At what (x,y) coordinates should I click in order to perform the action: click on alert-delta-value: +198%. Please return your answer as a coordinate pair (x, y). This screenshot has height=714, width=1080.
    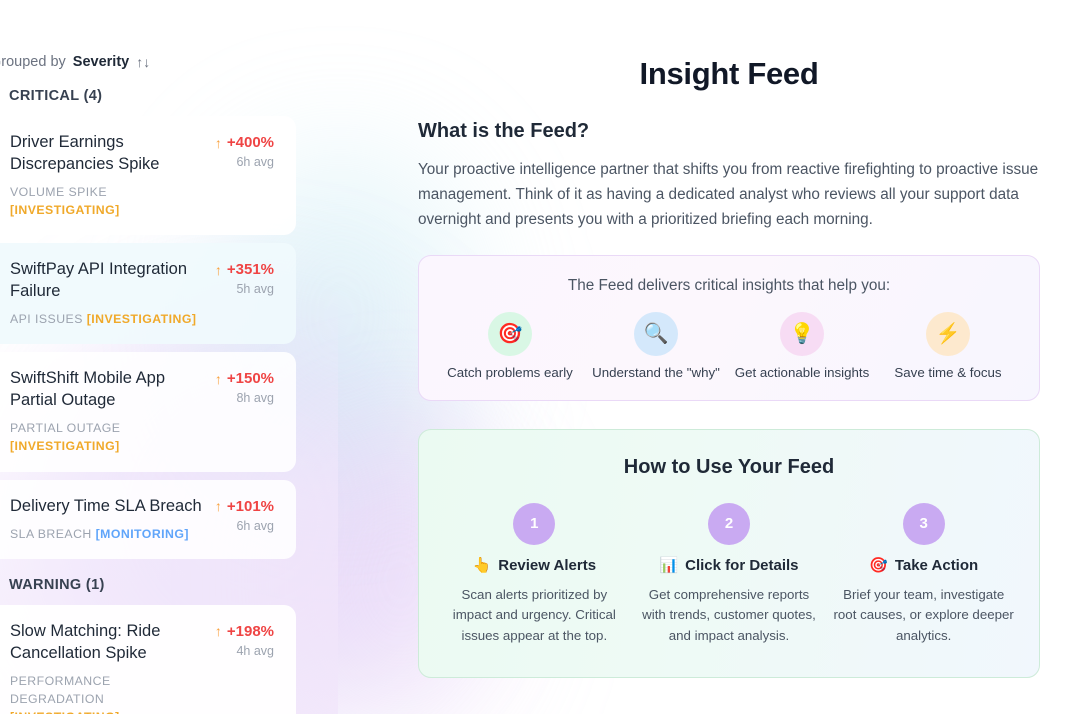
    Looking at the image, I should click on (250, 631).